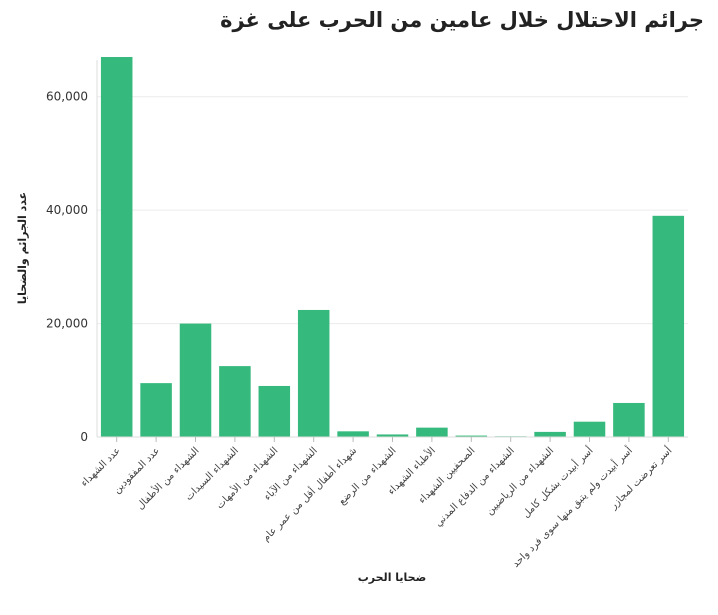 The width and height of the screenshot is (718, 615). I want to click on x-tick-label: أسر أبيدت بشكل كامل, so click(557, 482).